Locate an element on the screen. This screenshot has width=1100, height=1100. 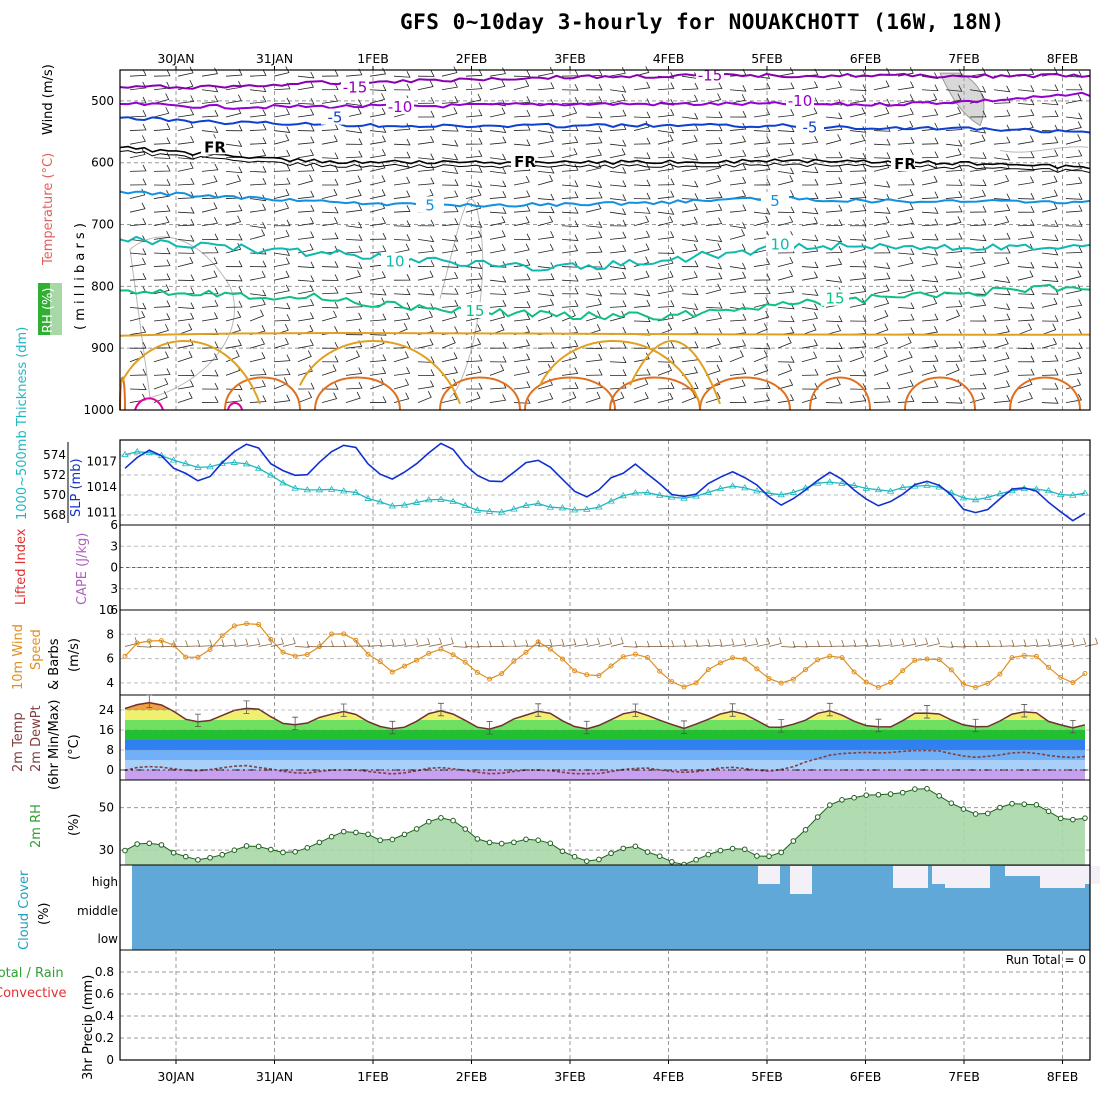
ytick-wind: 8 is located at coordinates (110, 634).